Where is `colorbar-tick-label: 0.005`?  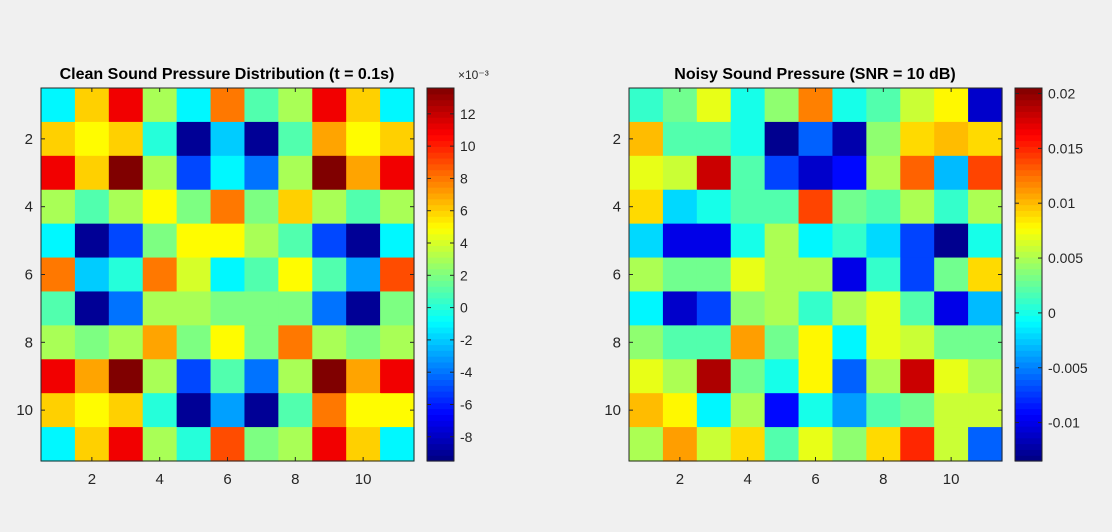 colorbar-tick-label: 0.005 is located at coordinates (1065, 258).